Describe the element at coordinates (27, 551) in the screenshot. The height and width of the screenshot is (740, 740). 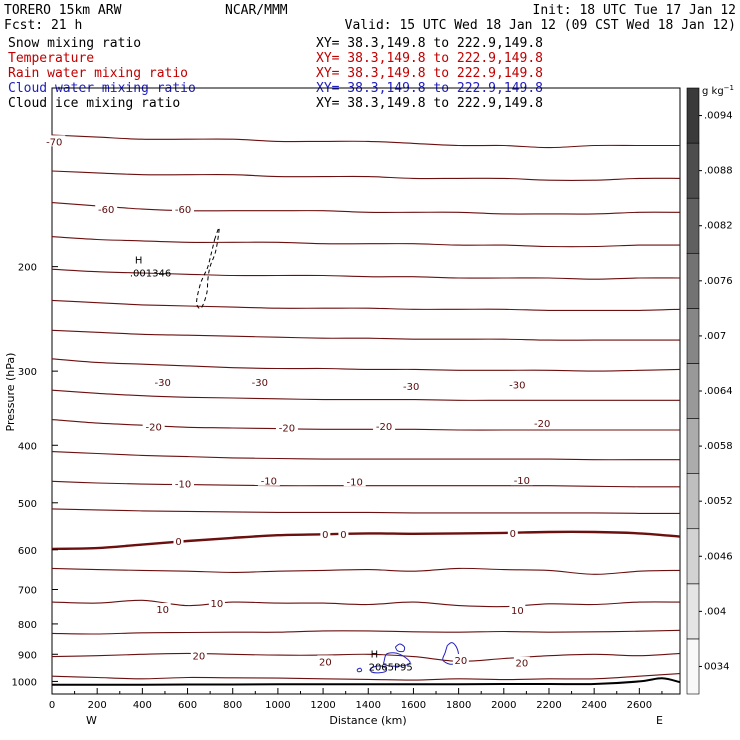
I see `y-tick-label: 600` at that location.